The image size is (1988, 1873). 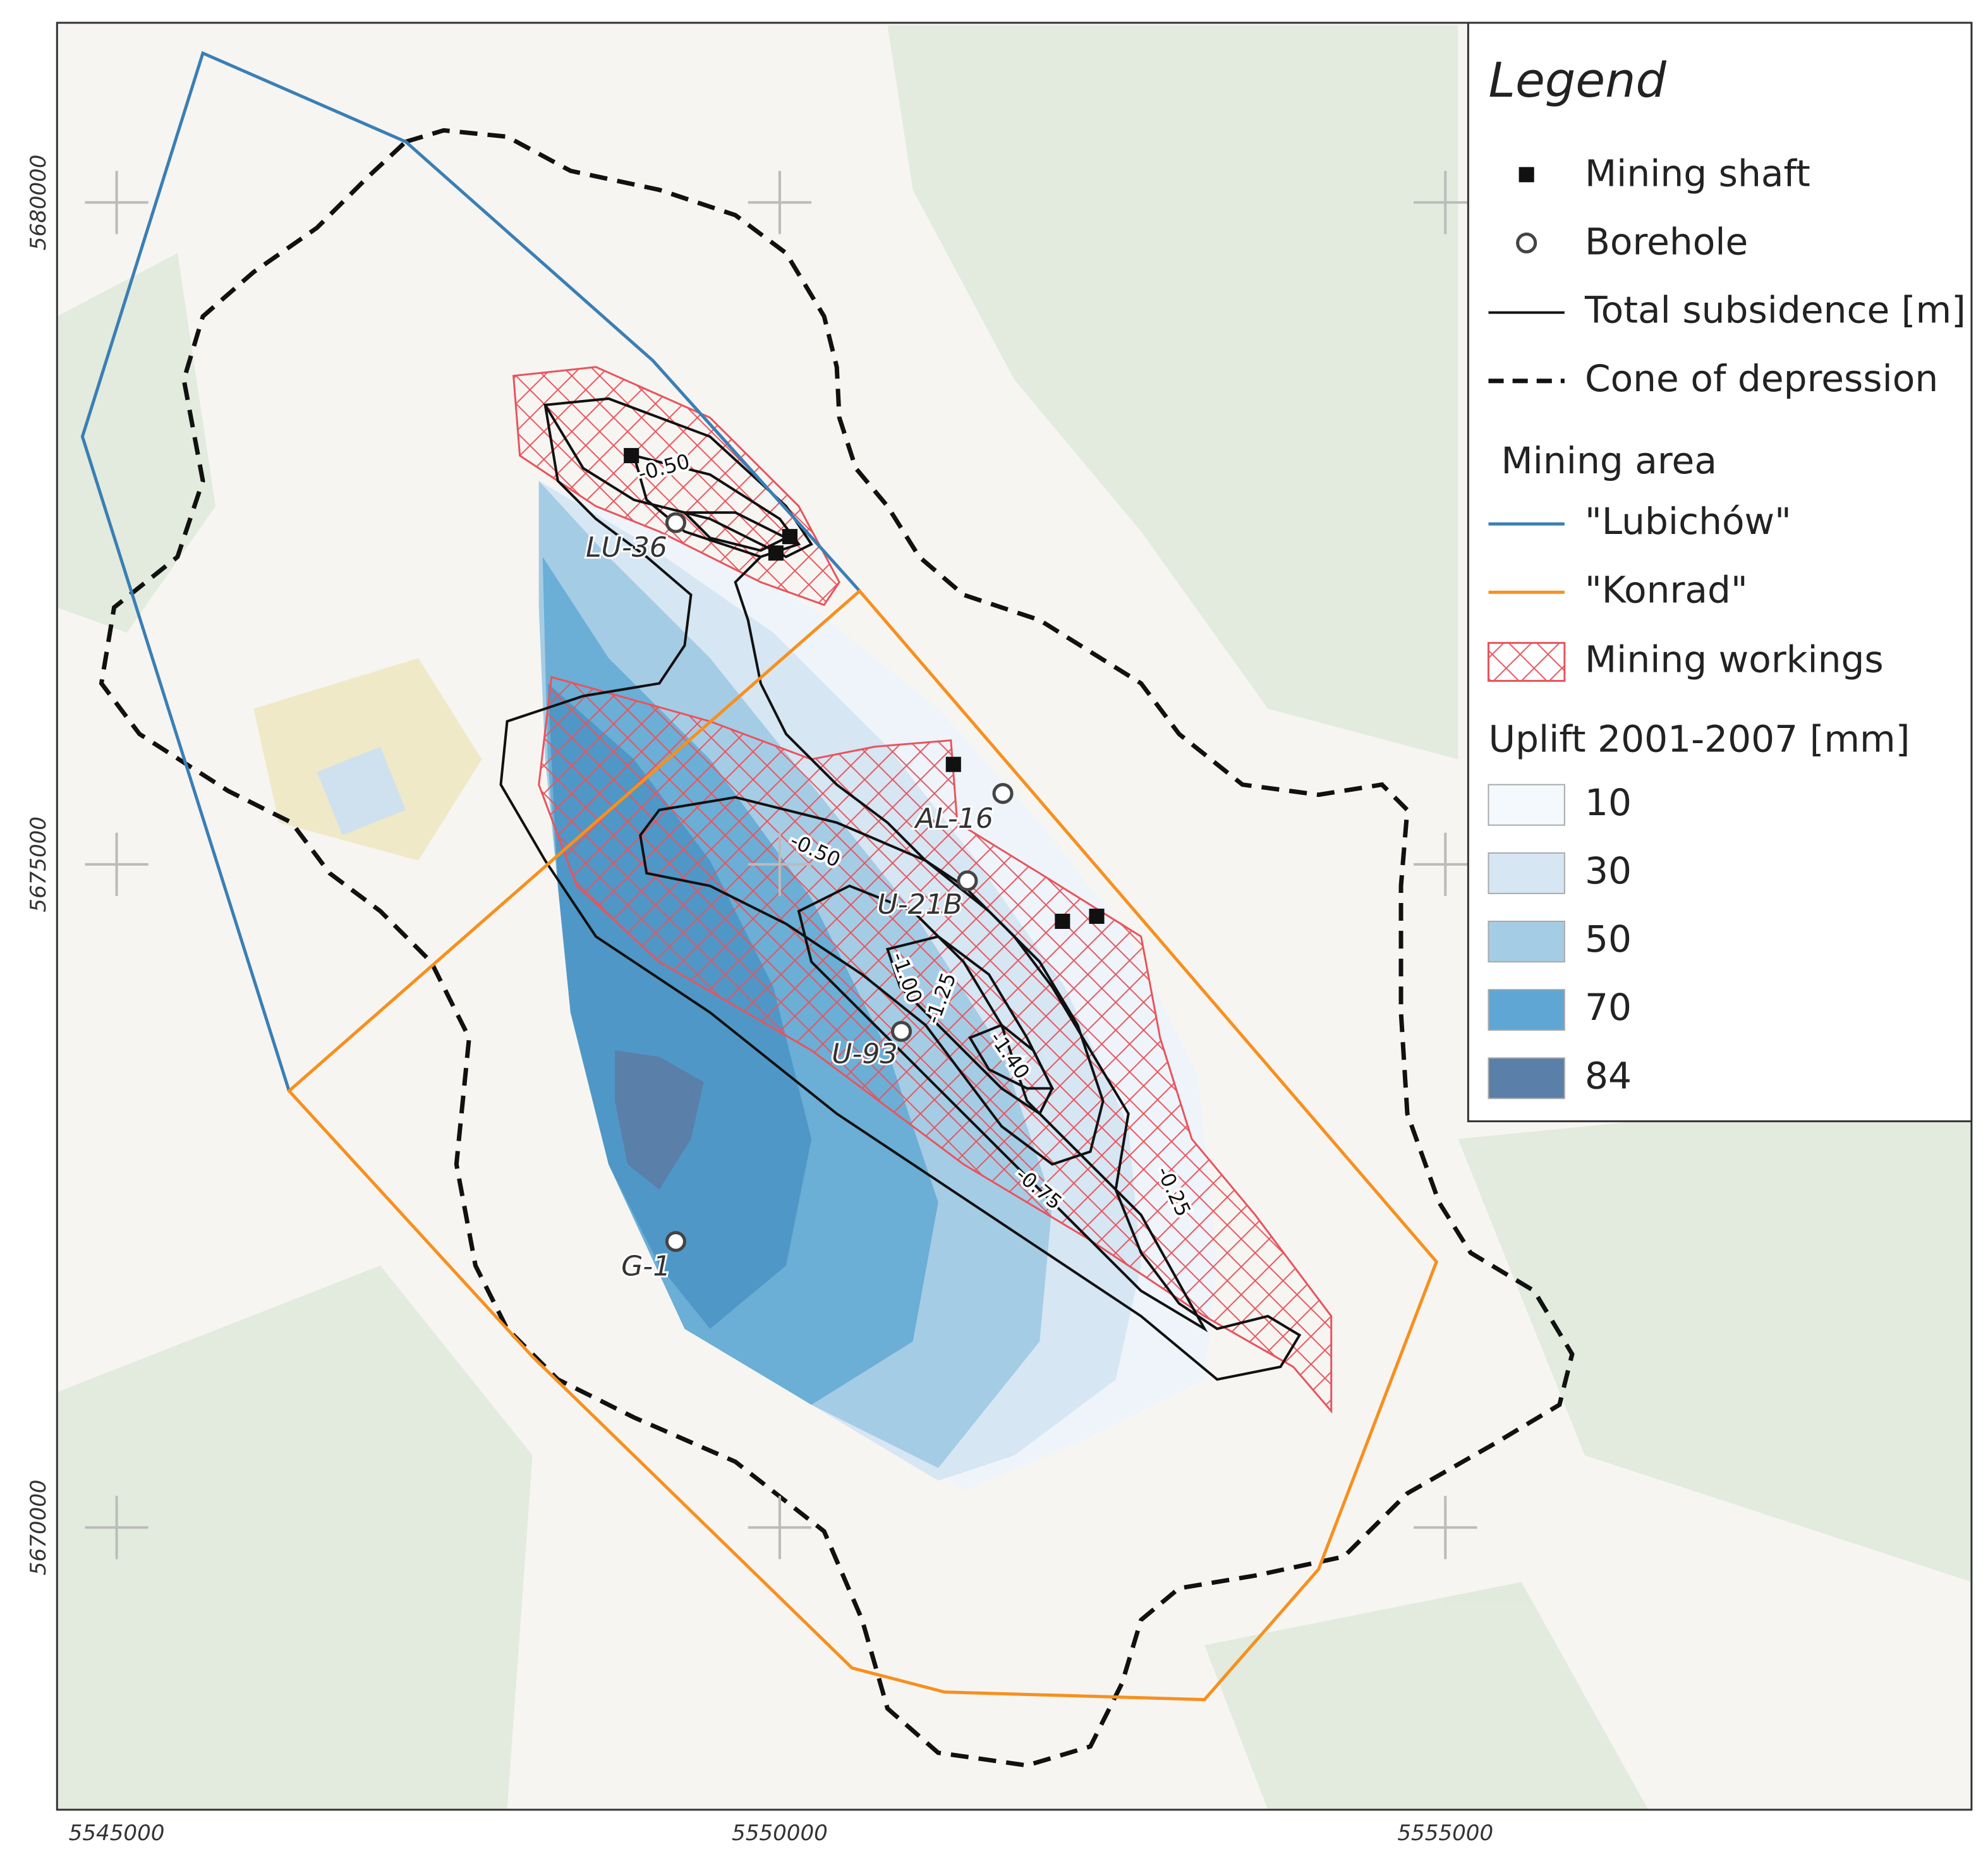 What do you see at coordinates (1608, 1075) in the screenshot?
I see `legend-item: 84` at bounding box center [1608, 1075].